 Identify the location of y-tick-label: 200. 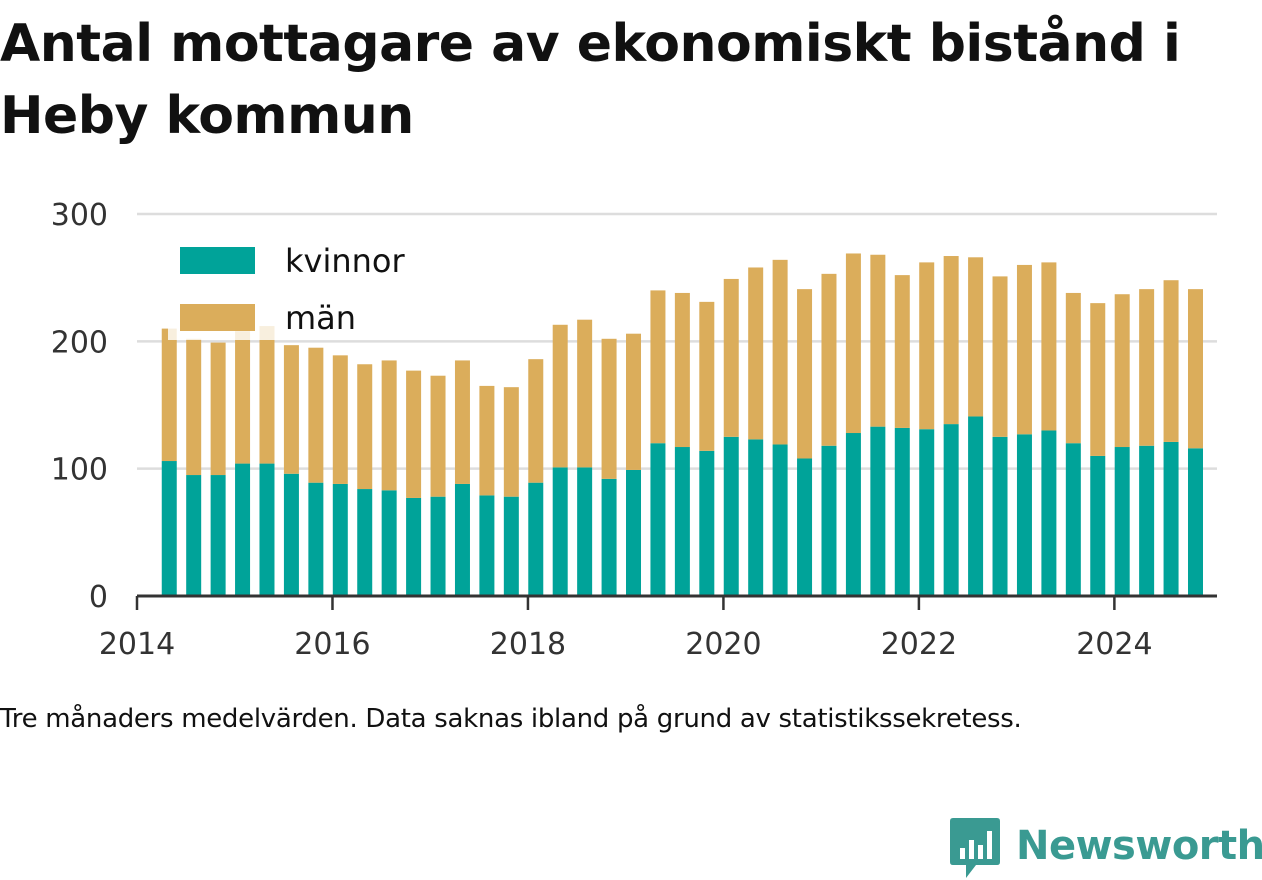
(79, 342).